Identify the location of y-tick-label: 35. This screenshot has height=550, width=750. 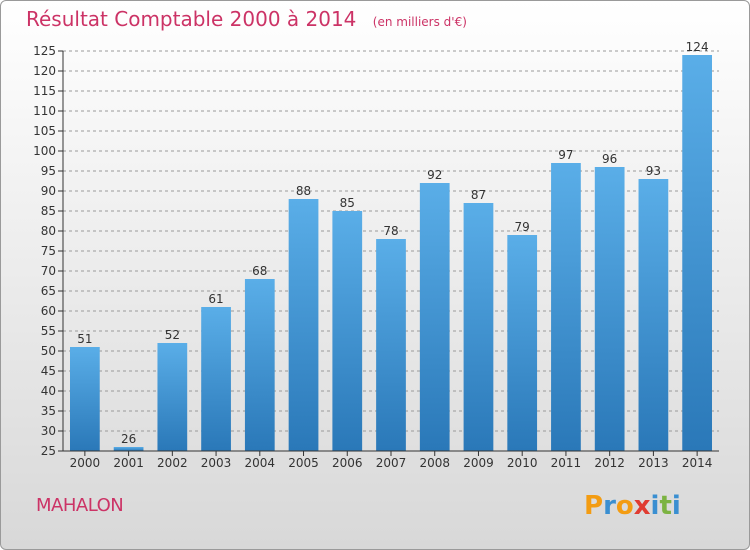
(48, 411).